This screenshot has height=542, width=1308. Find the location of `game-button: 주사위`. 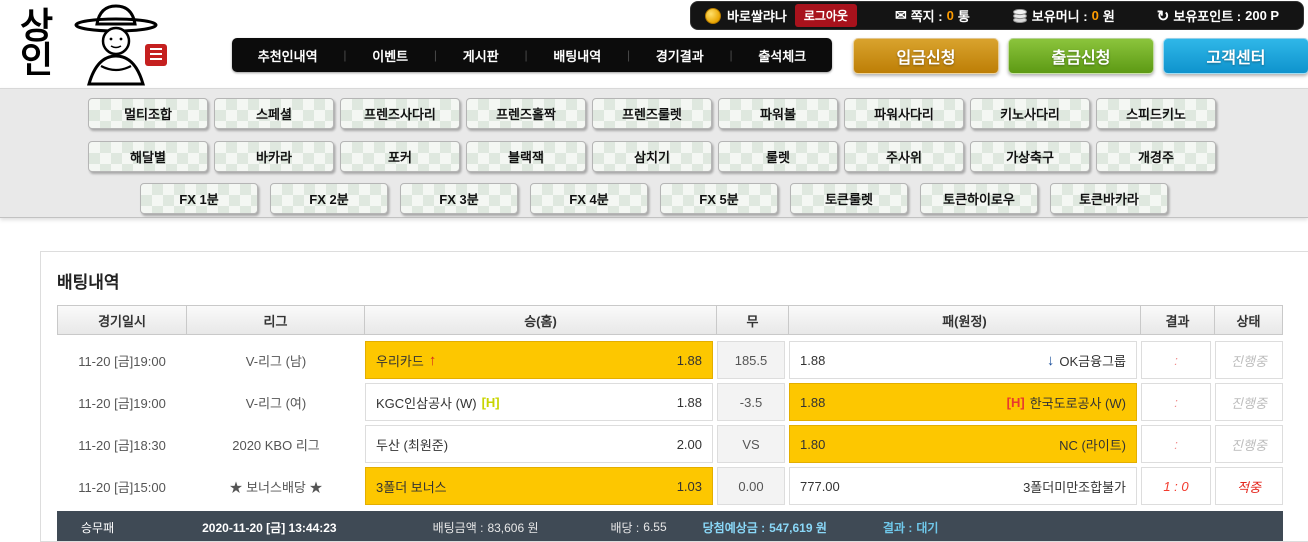

game-button: 주사위 is located at coordinates (904, 156).